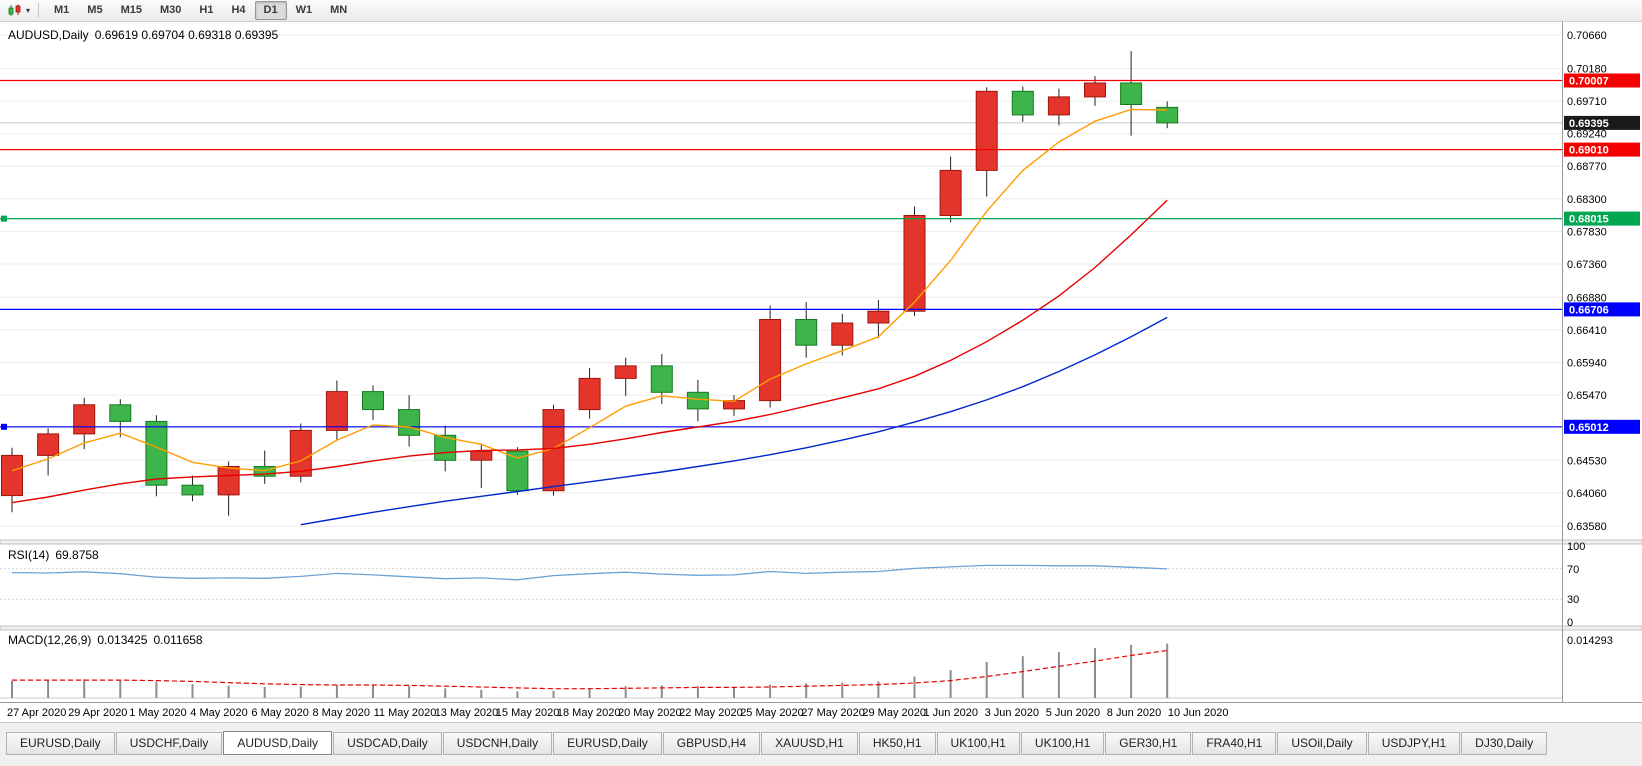  Describe the element at coordinates (1198, 713) in the screenshot. I see `x-axis-label: 10 Jun 2020` at that location.